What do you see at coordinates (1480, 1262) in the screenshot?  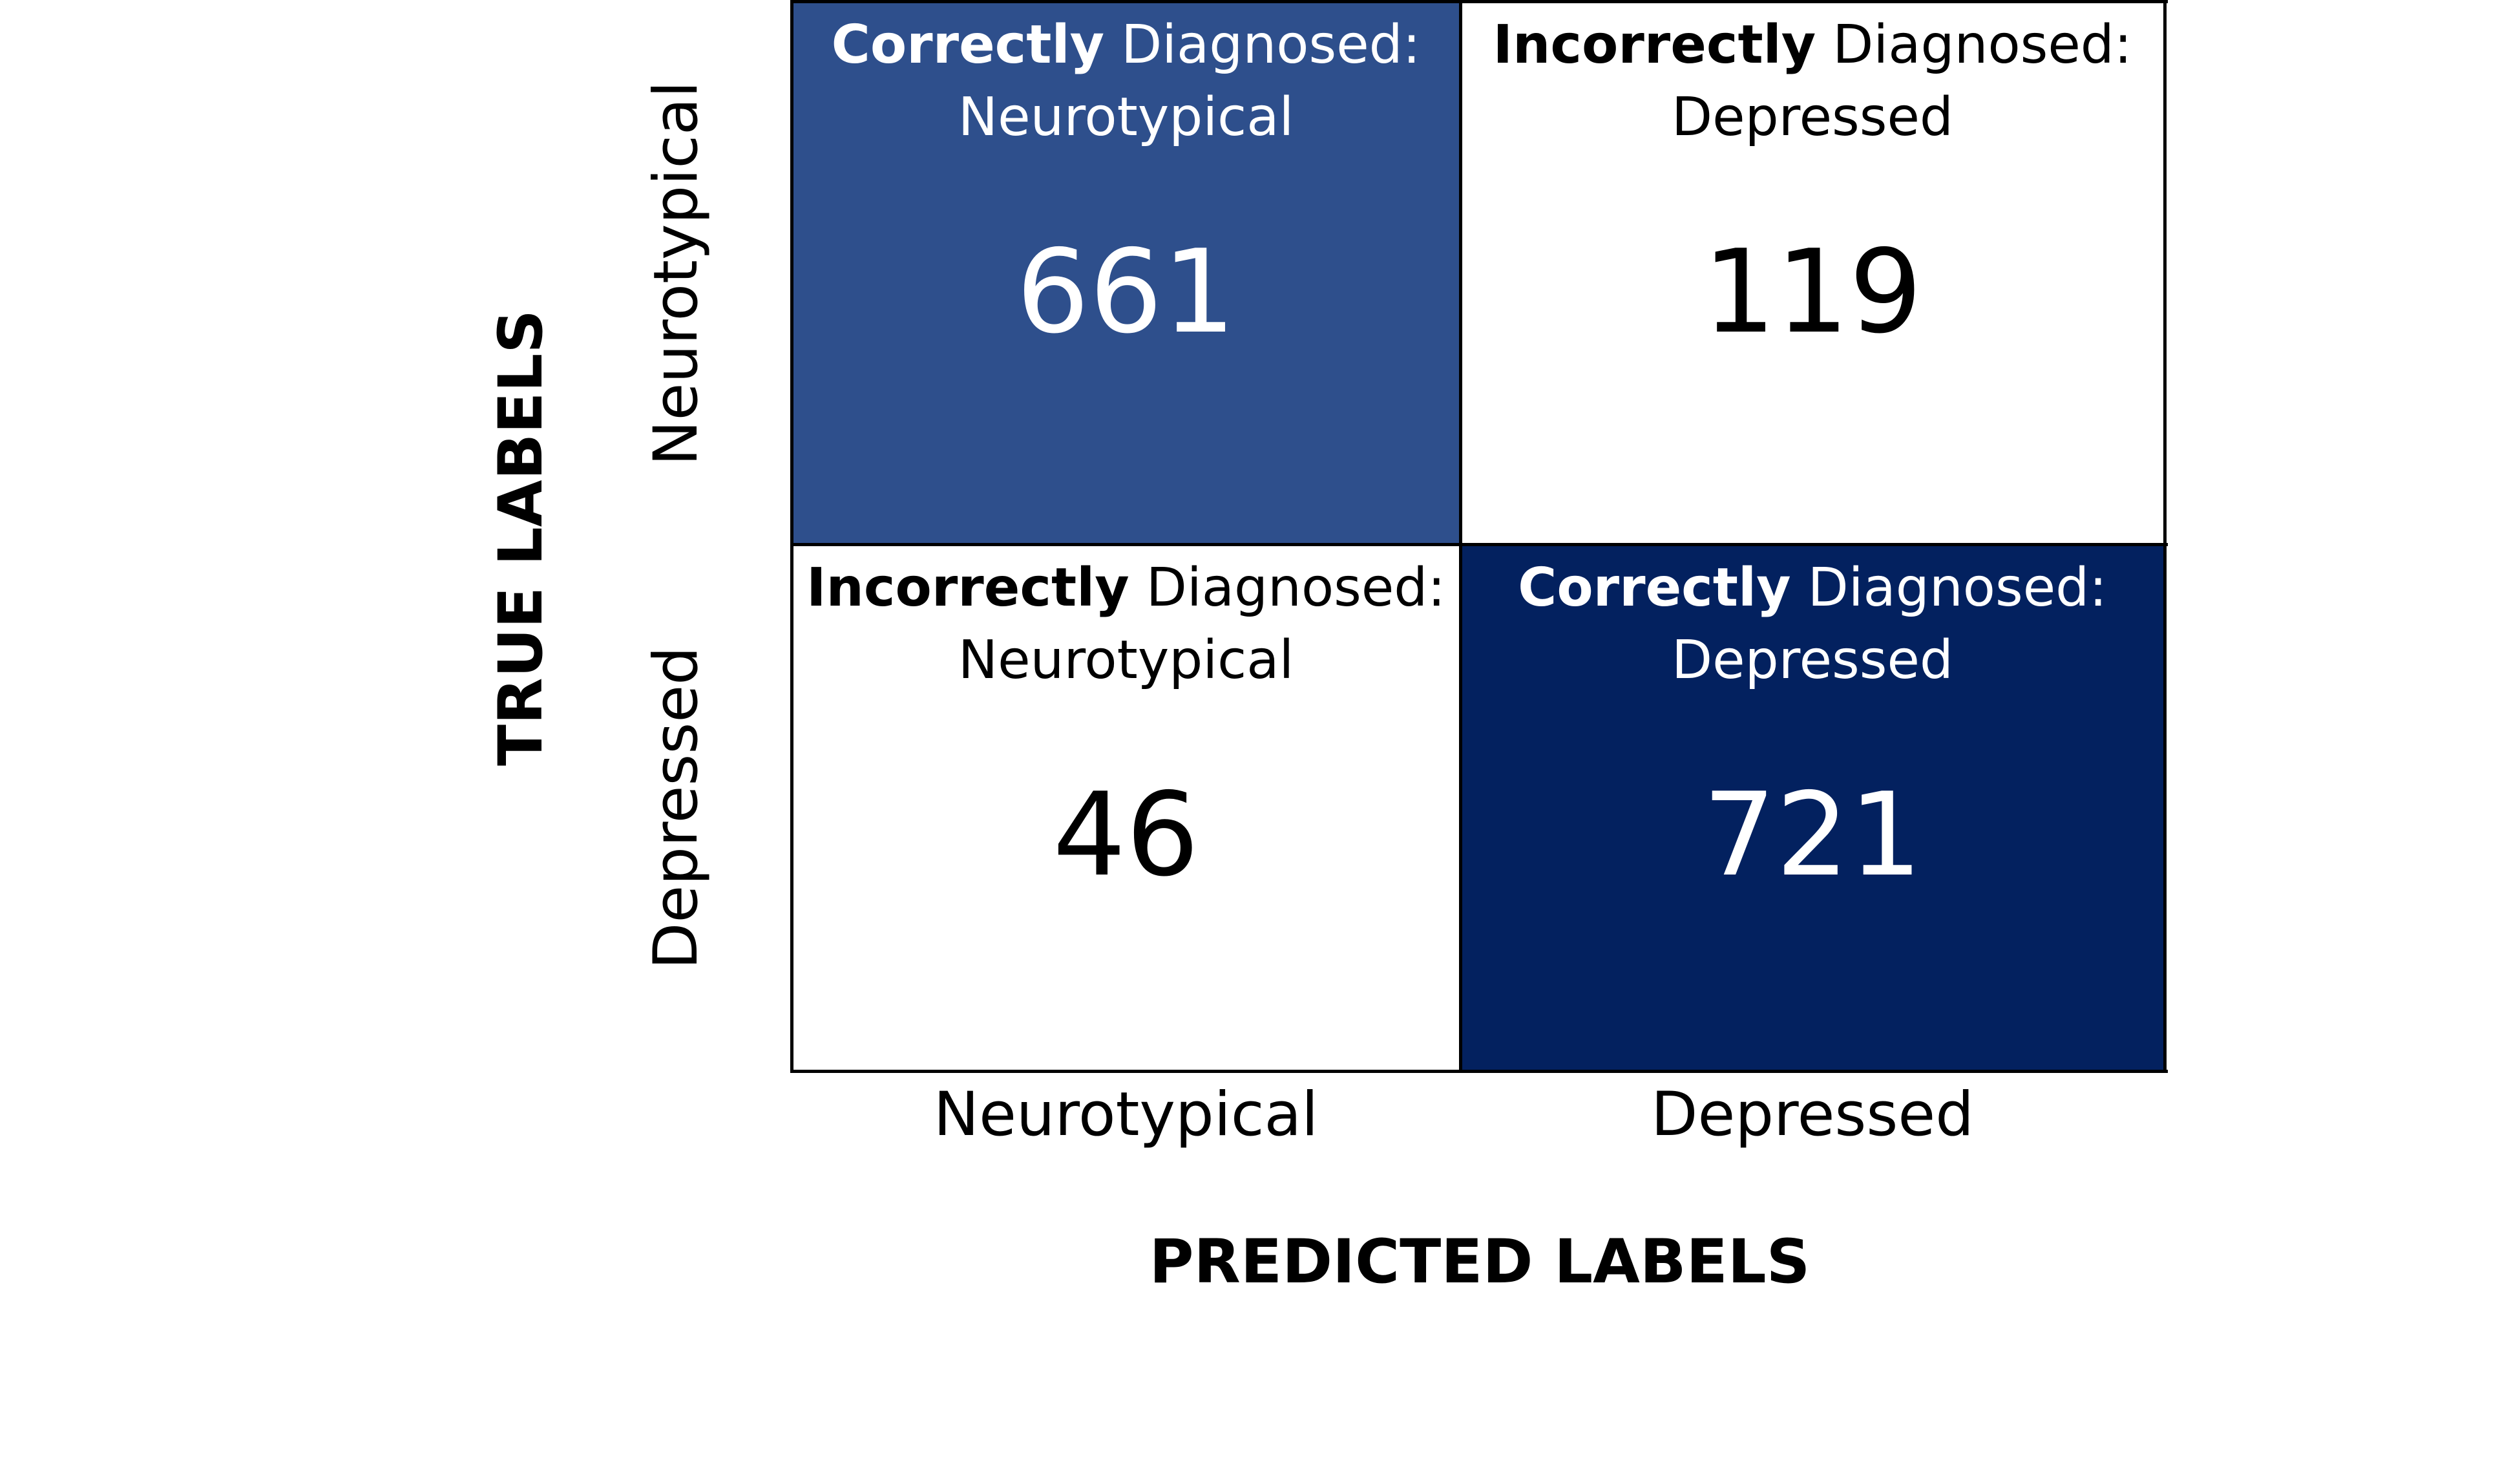 I see `x-axis-title: PREDICTED LABELS` at bounding box center [1480, 1262].